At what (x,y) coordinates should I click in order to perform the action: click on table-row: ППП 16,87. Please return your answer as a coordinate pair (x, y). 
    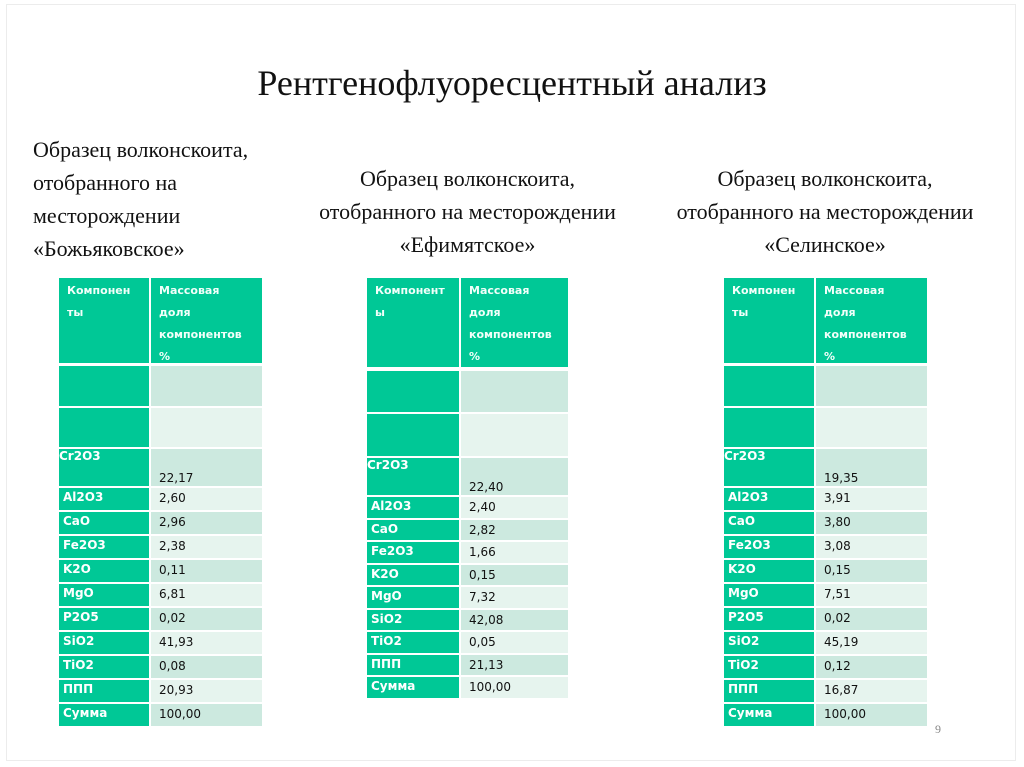
    Looking at the image, I should click on (825, 691).